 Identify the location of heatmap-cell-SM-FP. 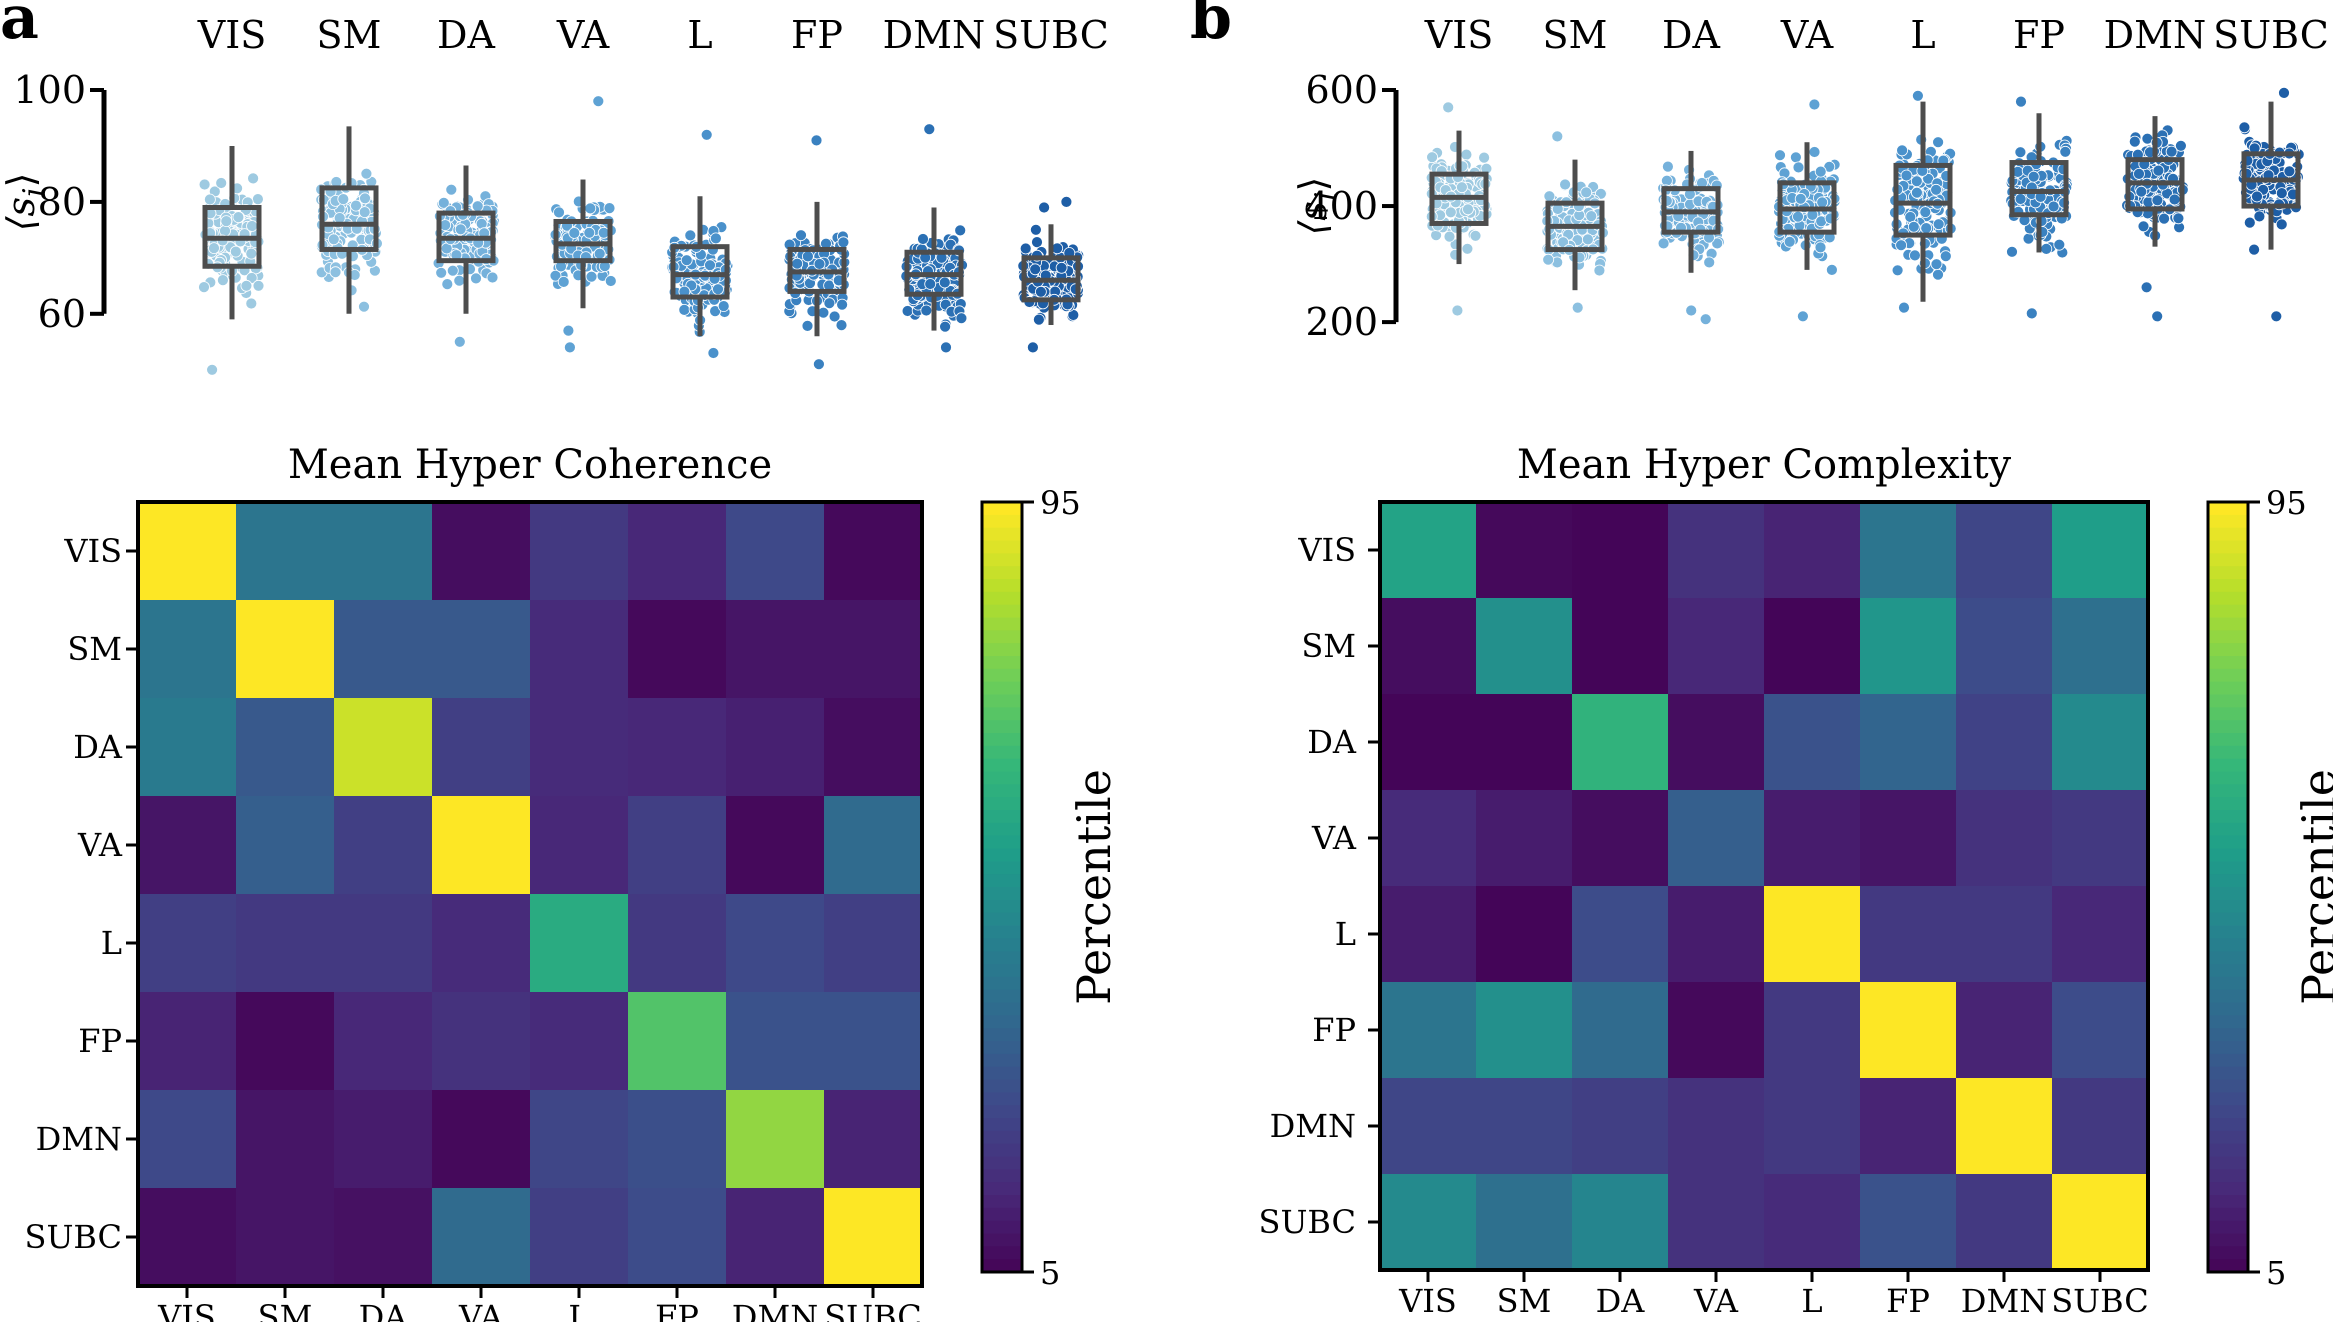
(1908, 646).